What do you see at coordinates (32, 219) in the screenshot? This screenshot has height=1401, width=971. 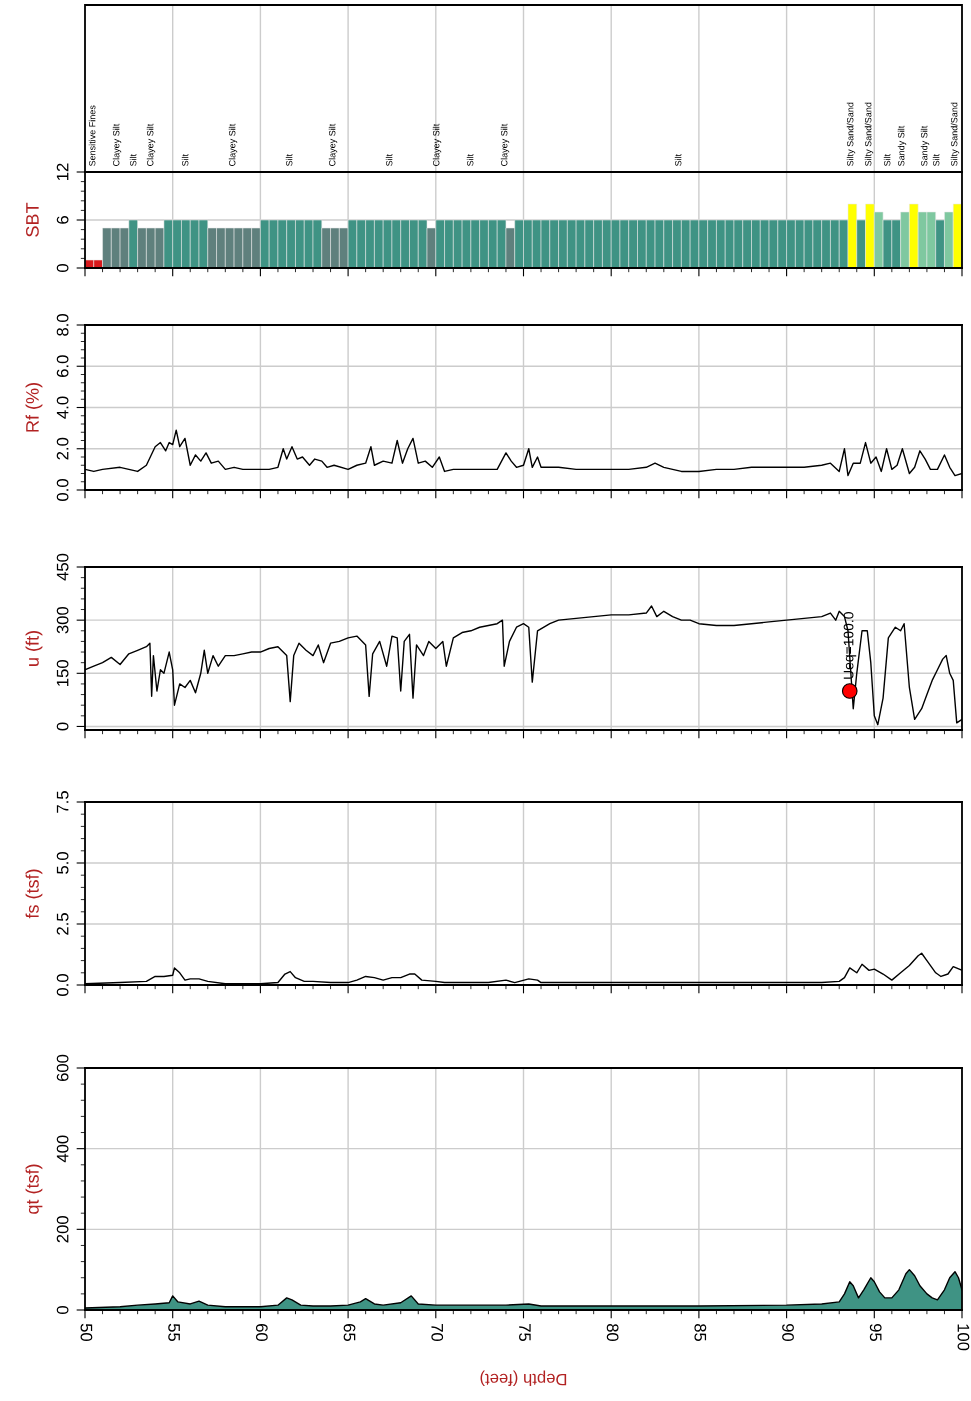 I see `y-axis-title: SBT` at bounding box center [32, 219].